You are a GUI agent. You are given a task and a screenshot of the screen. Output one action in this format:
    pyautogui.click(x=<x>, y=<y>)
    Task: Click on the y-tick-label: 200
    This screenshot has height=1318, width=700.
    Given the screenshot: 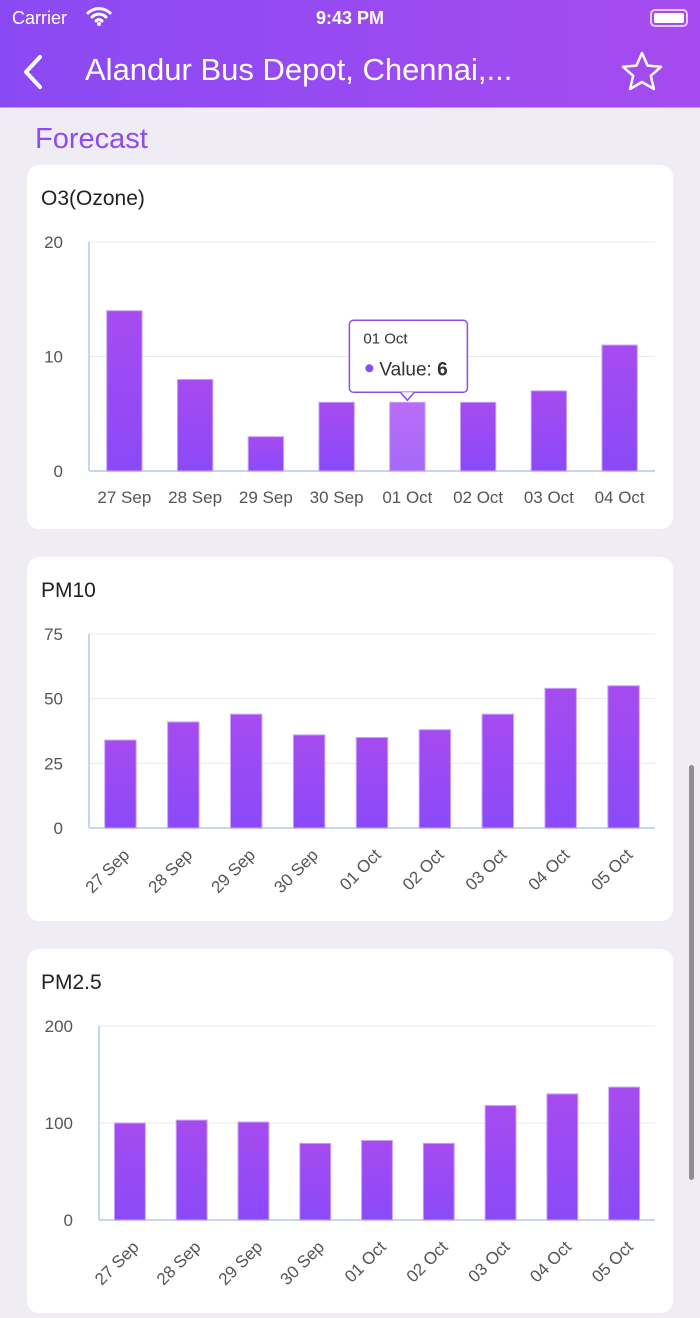 What is the action you would take?
    pyautogui.click(x=59, y=1026)
    